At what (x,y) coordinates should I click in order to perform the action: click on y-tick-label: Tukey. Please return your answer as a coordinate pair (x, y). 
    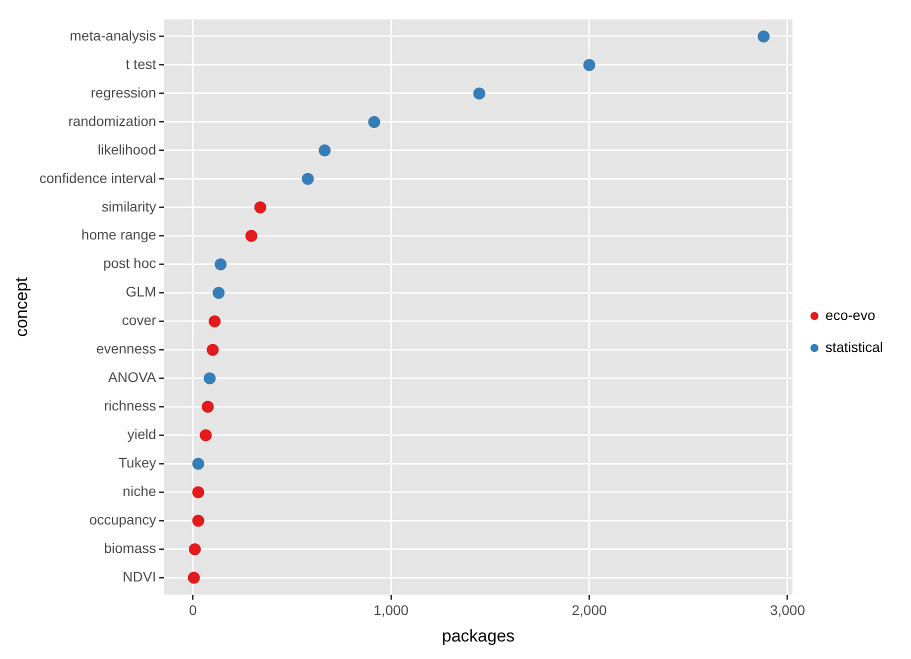
    Looking at the image, I should click on (137, 462).